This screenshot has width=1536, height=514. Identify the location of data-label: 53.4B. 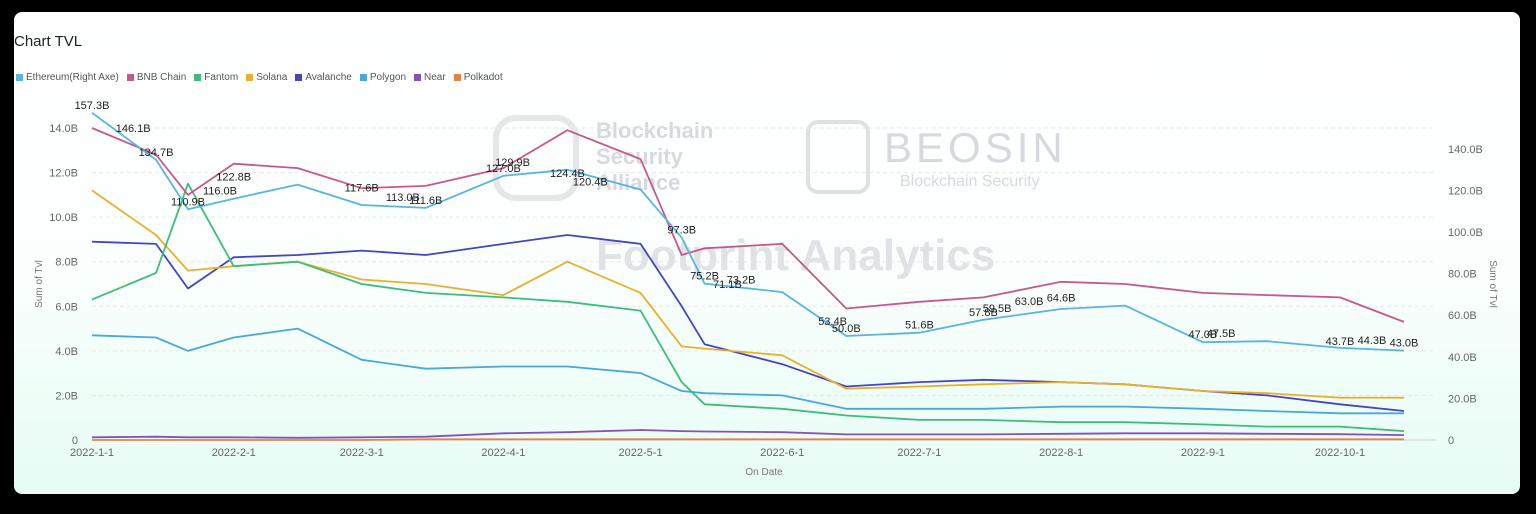
(832, 322).